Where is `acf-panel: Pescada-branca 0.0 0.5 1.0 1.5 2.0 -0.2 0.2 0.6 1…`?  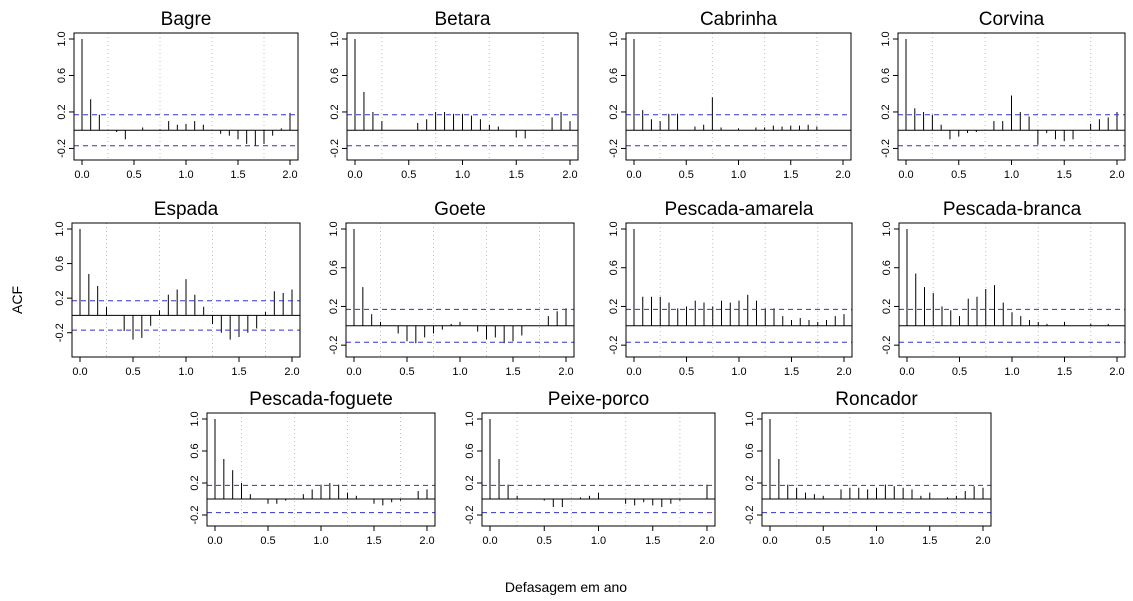 acf-panel: Pescada-branca 0.0 0.5 1.0 1.5 2.0 -0.2 0.2 0.6 1… is located at coordinates (1003, 288).